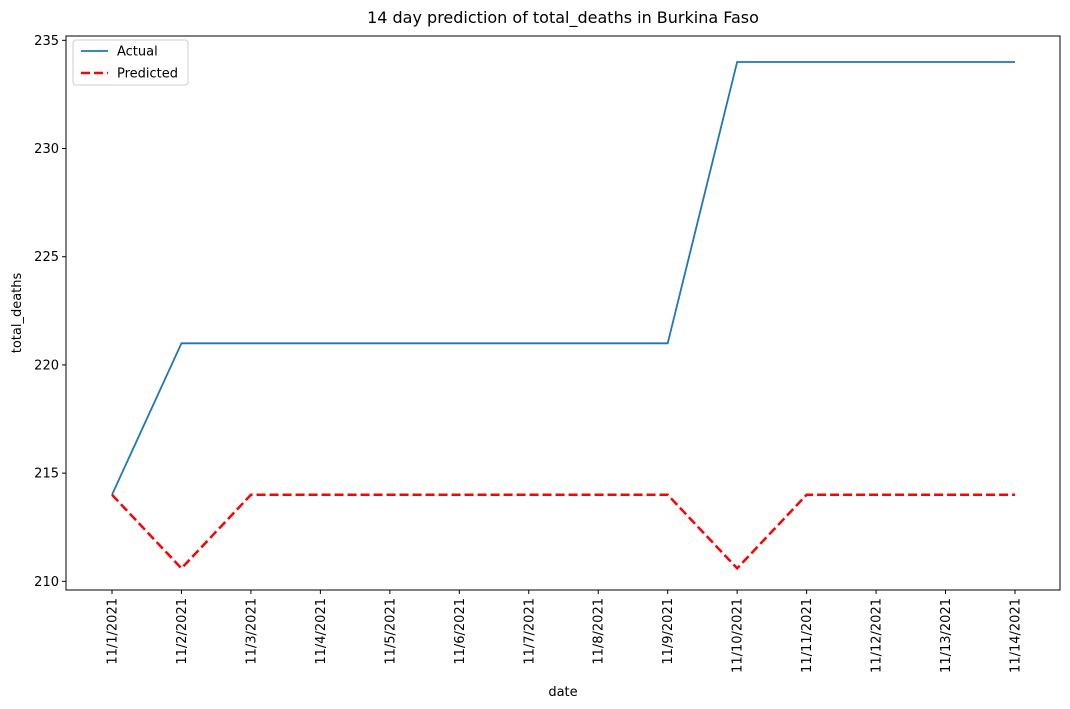 The width and height of the screenshot is (1070, 709). I want to click on series-line-predicted, so click(563, 532).